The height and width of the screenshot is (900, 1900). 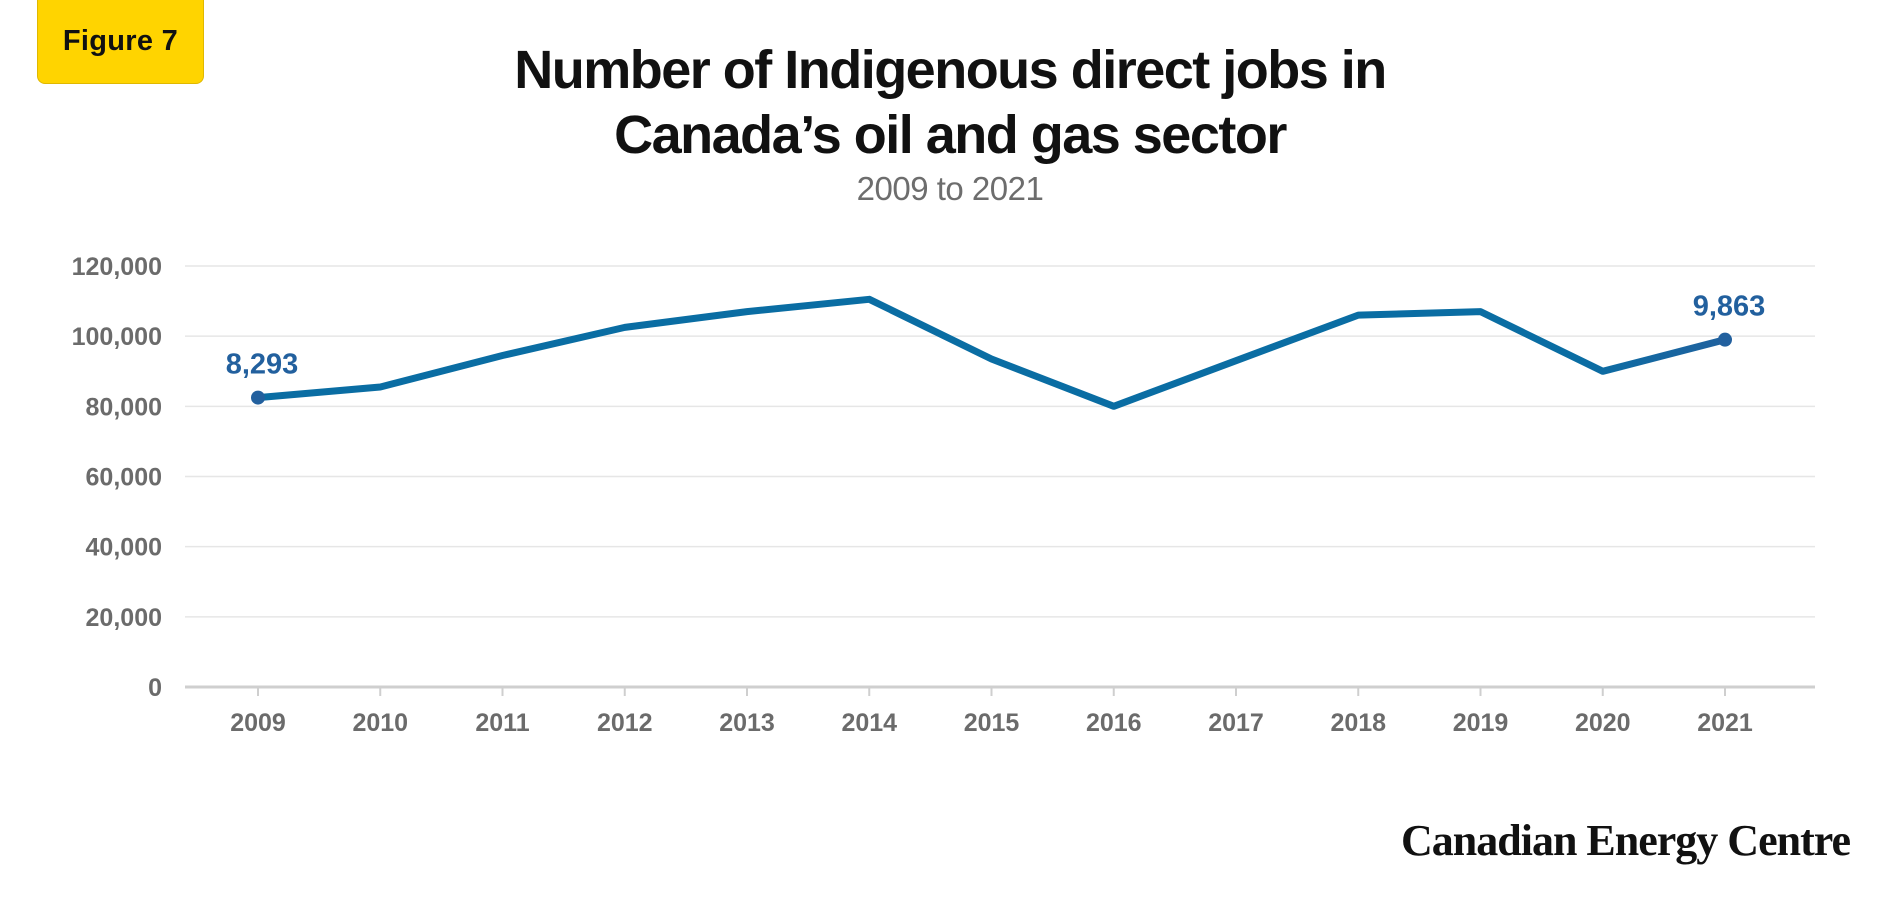 I want to click on data-labels: 8,293 9,863, so click(x=996, y=348).